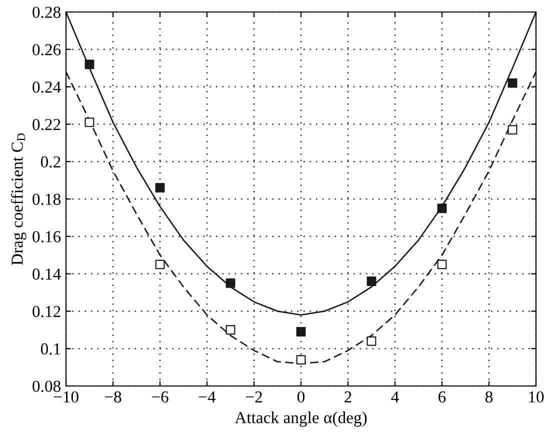 This screenshot has width=554, height=440. I want to click on x-tick-label: 0, so click(301, 397).